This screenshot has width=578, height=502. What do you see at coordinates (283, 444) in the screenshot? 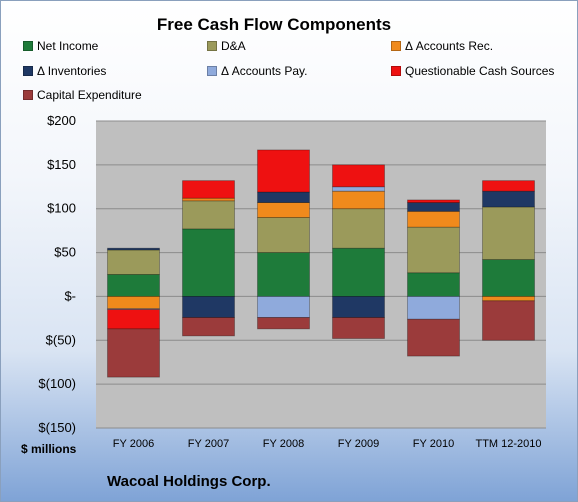
I see `x-tick-label: FY 2008` at bounding box center [283, 444].